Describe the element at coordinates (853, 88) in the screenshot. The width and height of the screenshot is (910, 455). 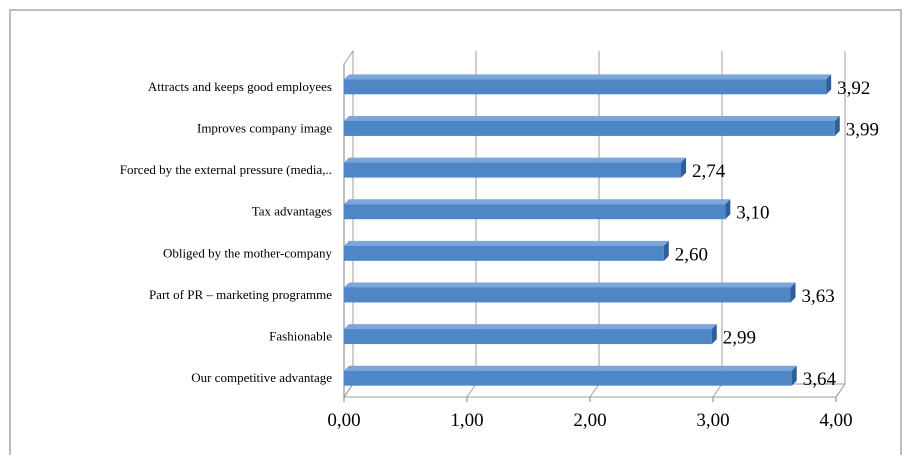
I see `data-label: 3,92` at that location.